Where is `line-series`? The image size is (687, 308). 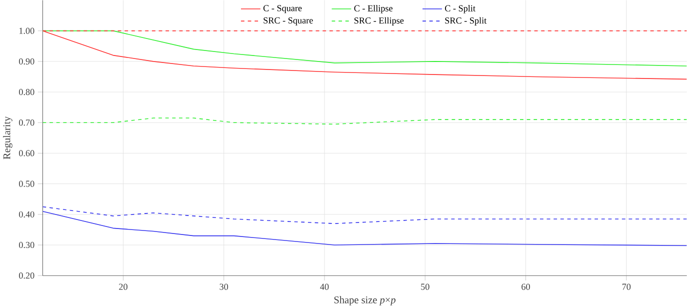
line-series is located at coordinates (364, 228).